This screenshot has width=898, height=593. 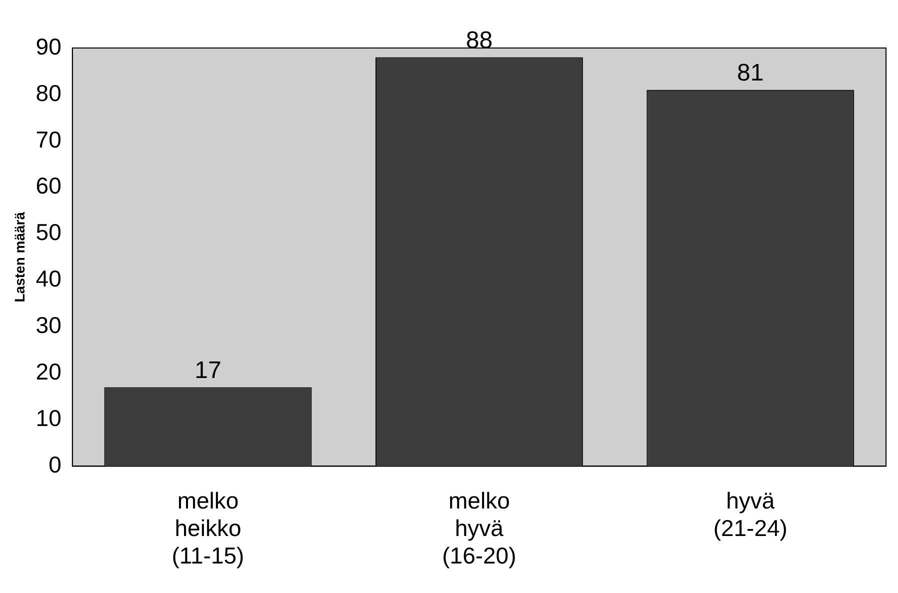 What do you see at coordinates (479, 40) in the screenshot?
I see `data-label: 88` at bounding box center [479, 40].